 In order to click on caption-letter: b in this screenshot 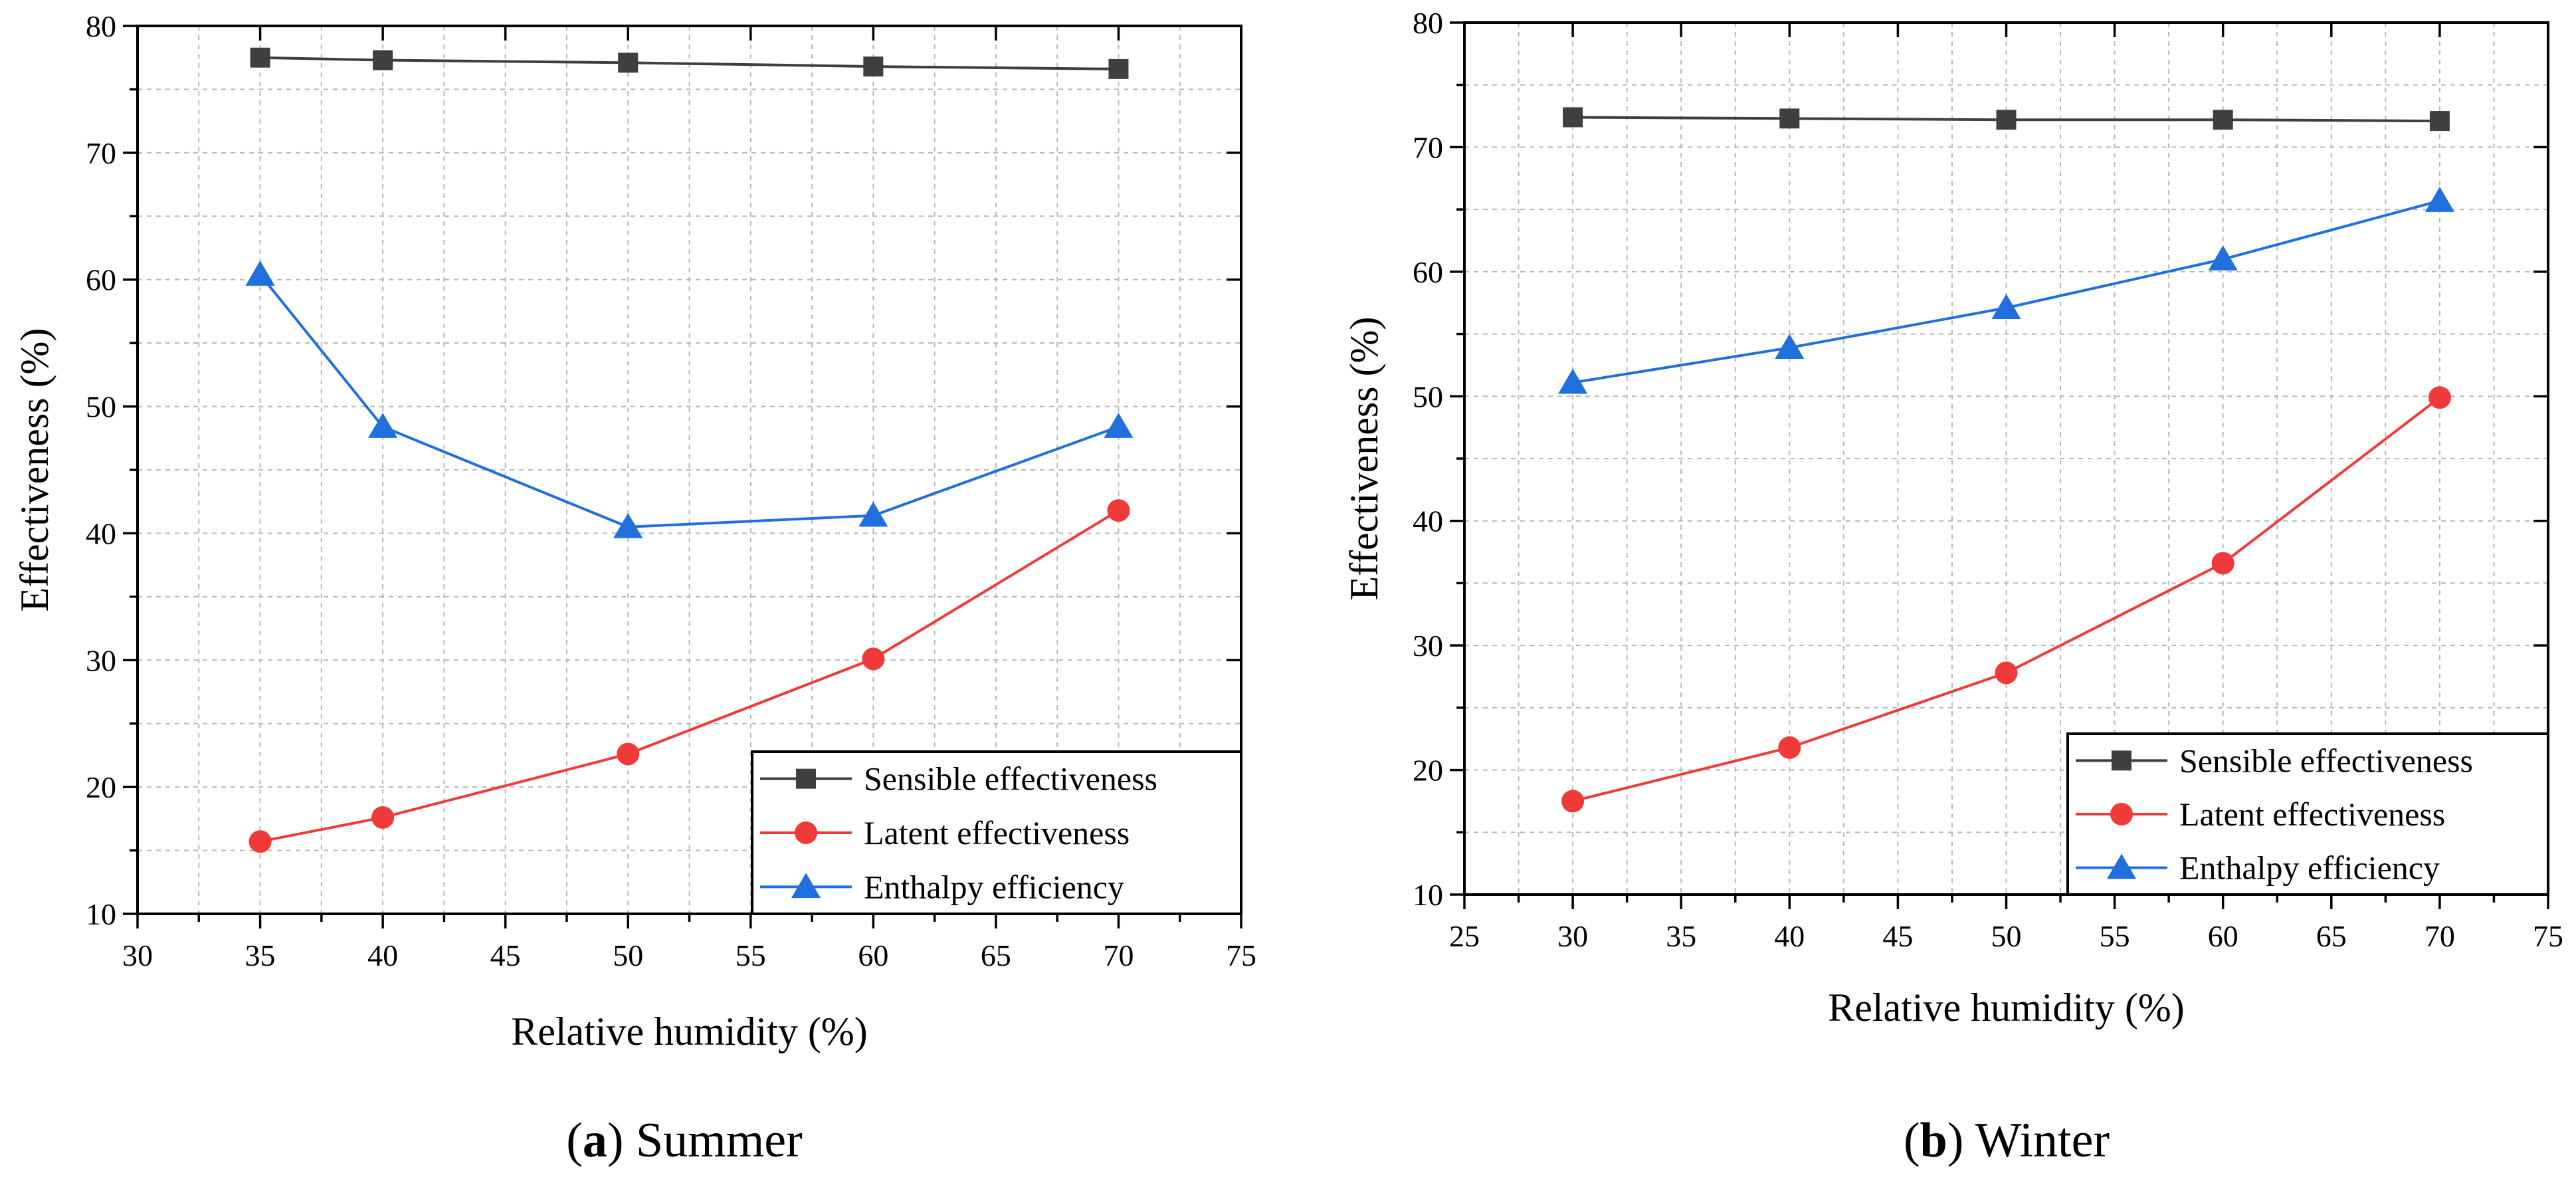, I will do `click(1934, 1141)`.